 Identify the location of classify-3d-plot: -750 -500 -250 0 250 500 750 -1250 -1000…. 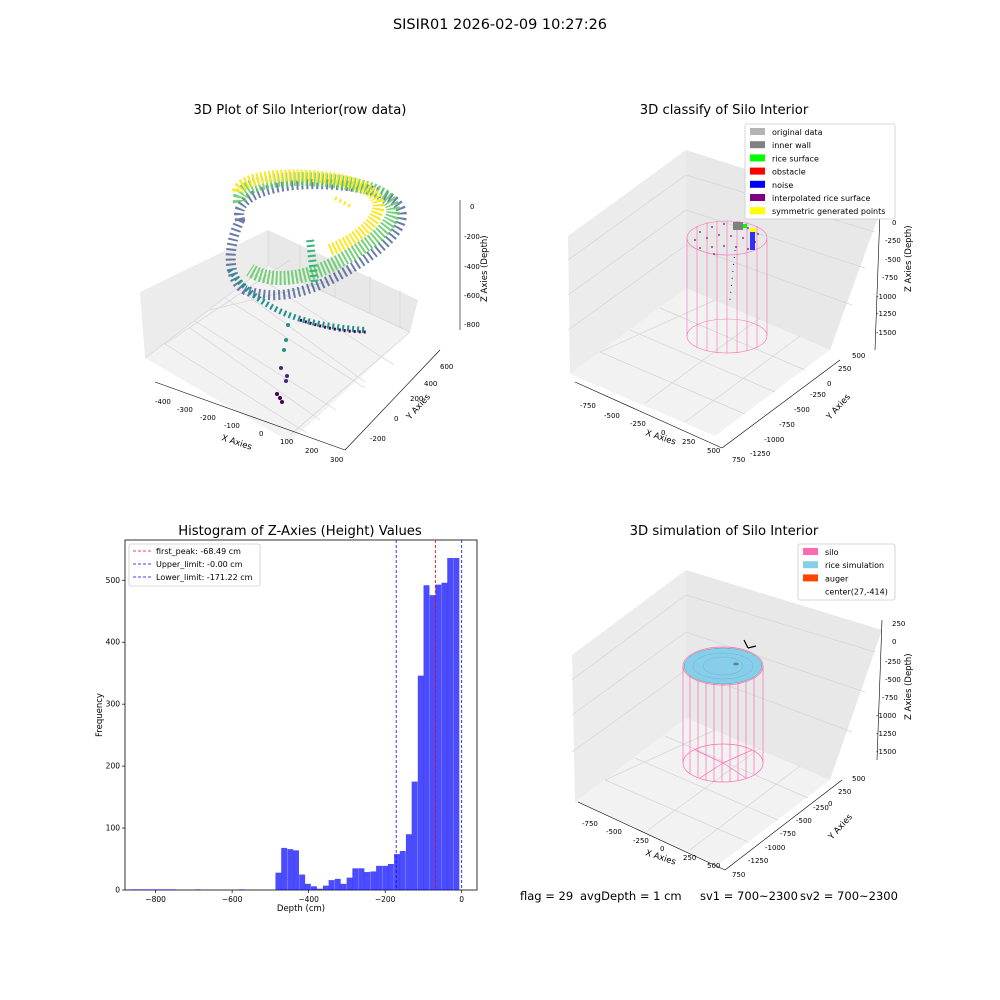
(740, 293).